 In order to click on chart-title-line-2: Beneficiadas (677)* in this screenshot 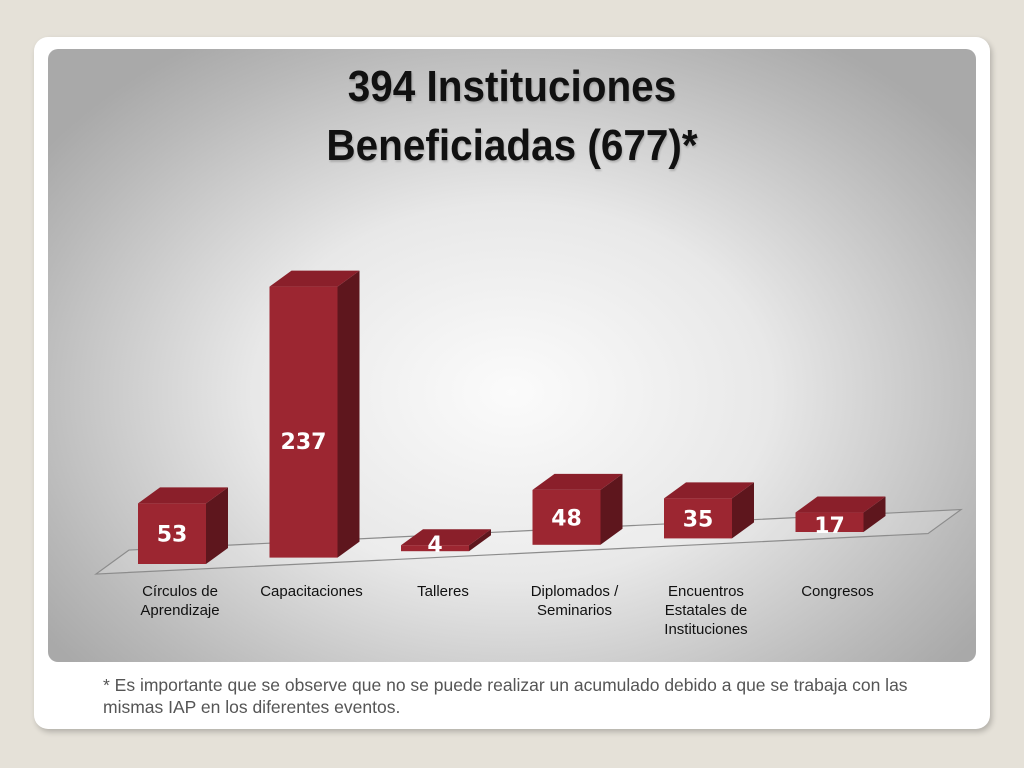, I will do `click(512, 145)`.